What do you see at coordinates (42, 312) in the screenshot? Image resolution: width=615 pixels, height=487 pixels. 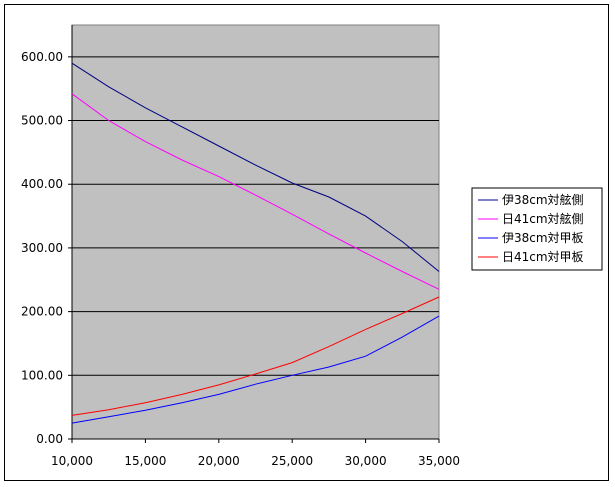 I see `y-tick-label: 200.00` at bounding box center [42, 312].